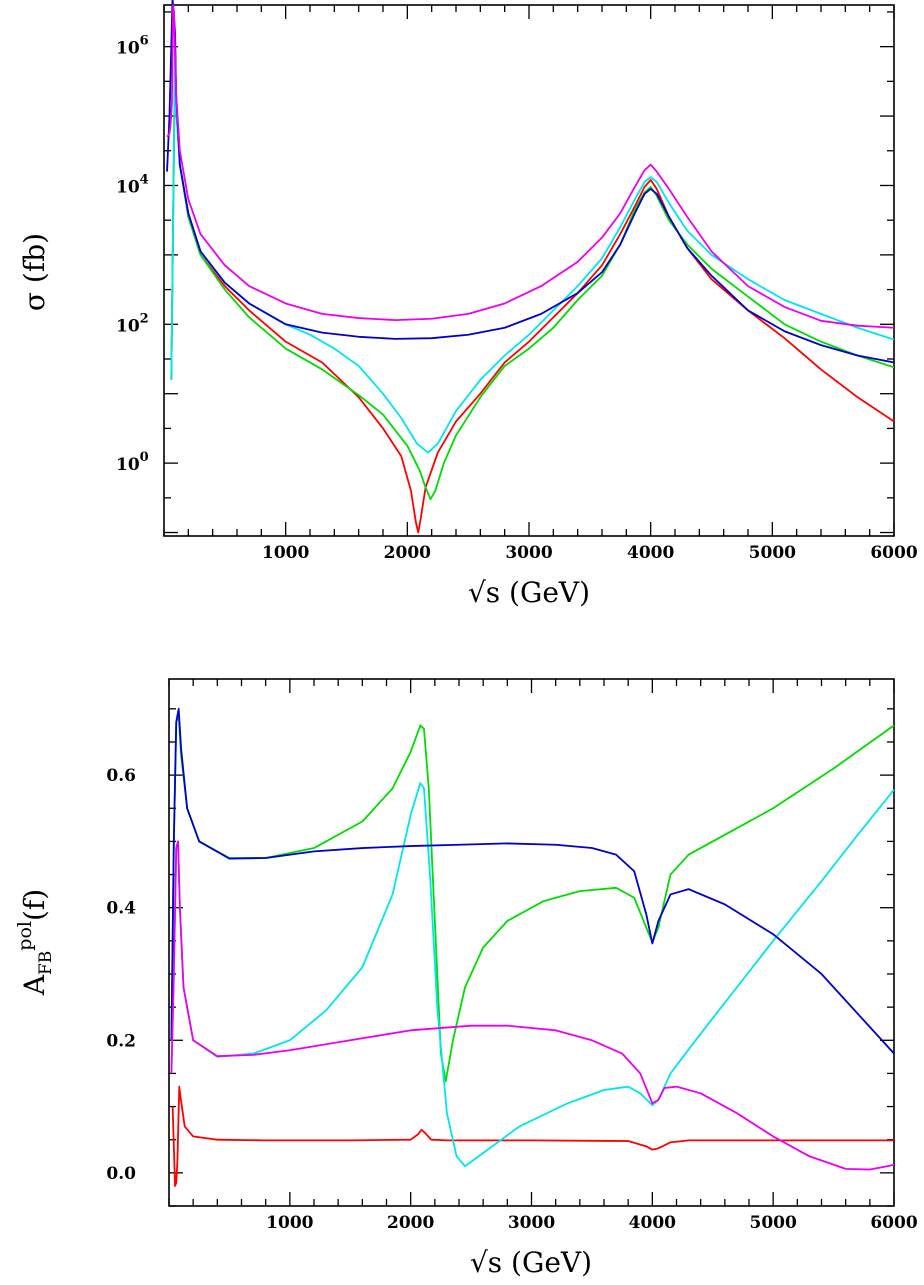 The height and width of the screenshot is (1285, 924). What do you see at coordinates (773, 1223) in the screenshot?
I see `afb-x-tick-label: 5000` at bounding box center [773, 1223].